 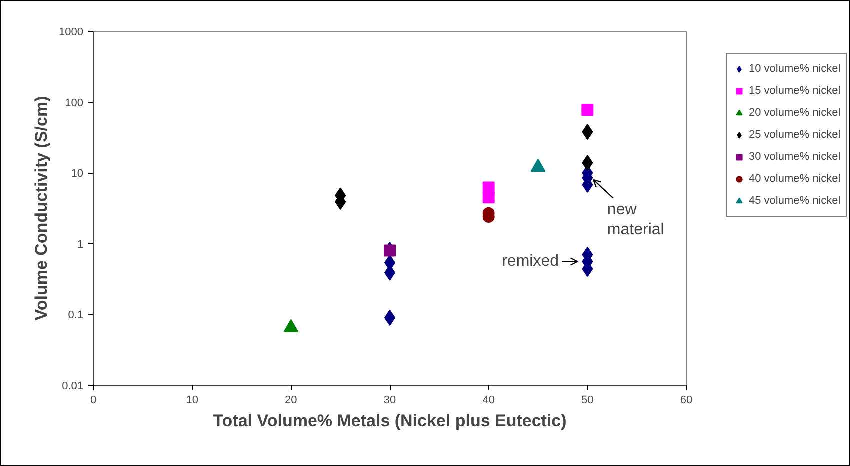 I want to click on x-tick-label: 40, so click(x=488, y=400).